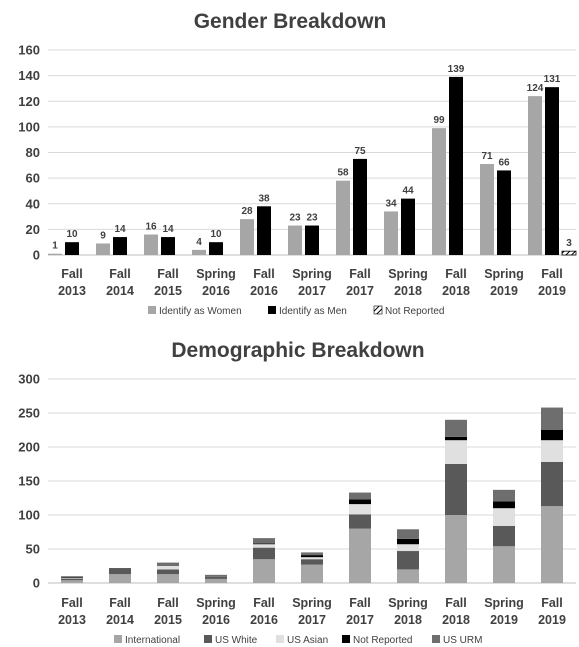 The width and height of the screenshot is (579, 647). I want to click on legend-label: Identify as Men, so click(313, 311).